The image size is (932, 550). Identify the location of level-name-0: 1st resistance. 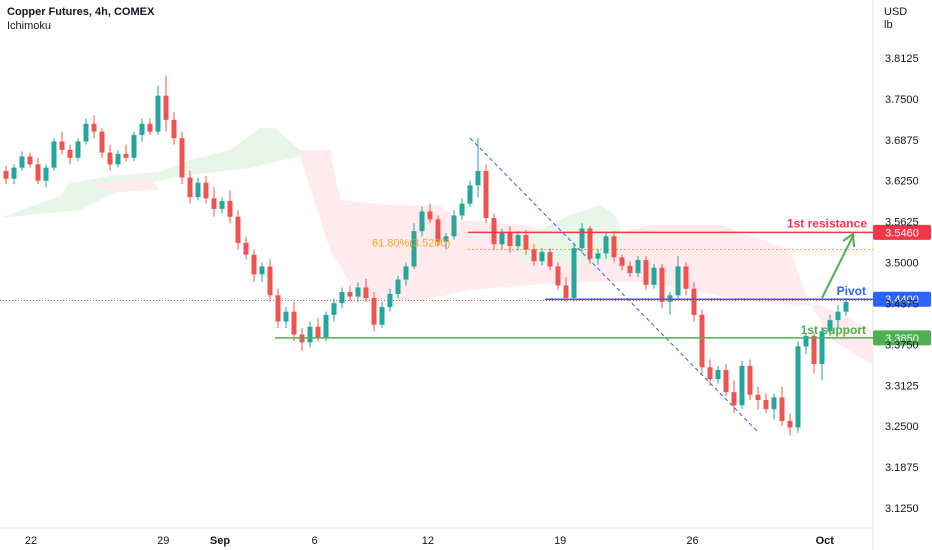
(827, 223).